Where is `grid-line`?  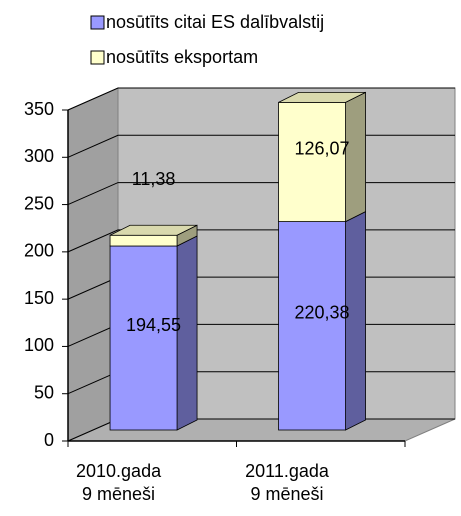
grid-line is located at coordinates (261, 99).